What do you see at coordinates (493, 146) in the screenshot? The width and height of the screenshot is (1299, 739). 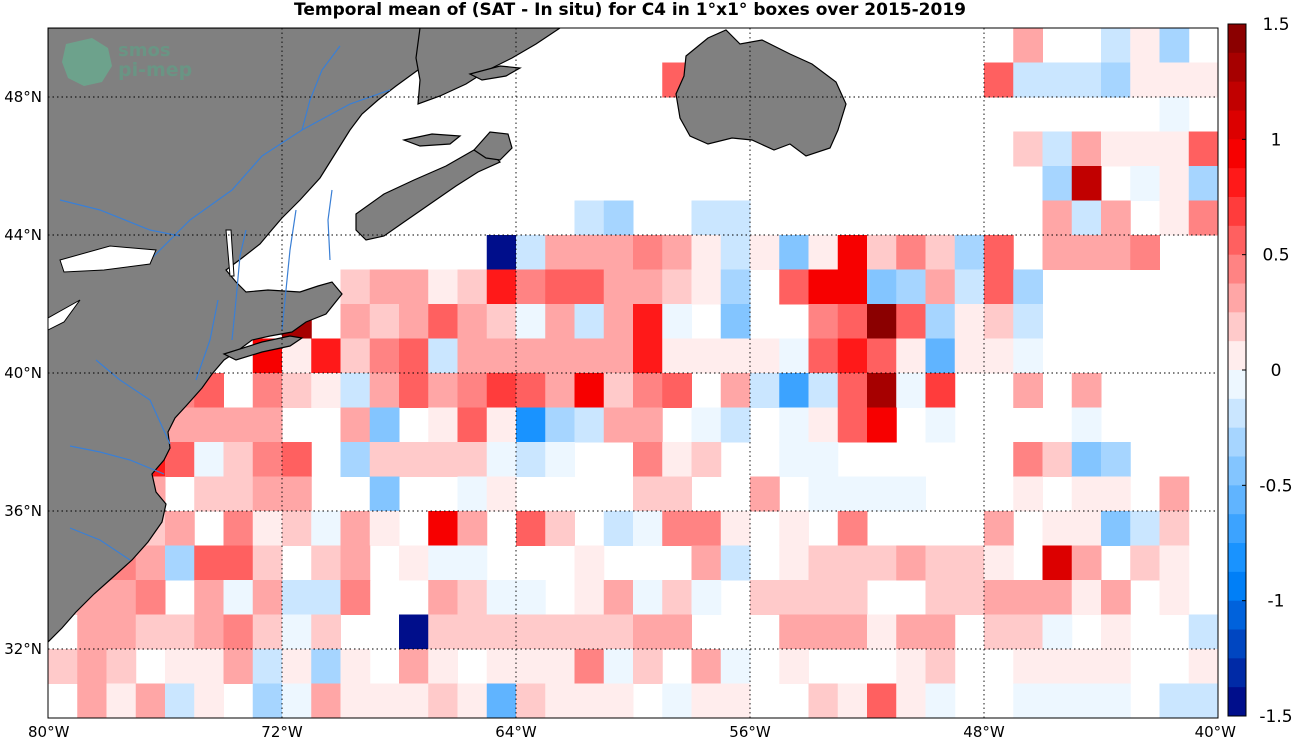 I see `land-cape-breton` at bounding box center [493, 146].